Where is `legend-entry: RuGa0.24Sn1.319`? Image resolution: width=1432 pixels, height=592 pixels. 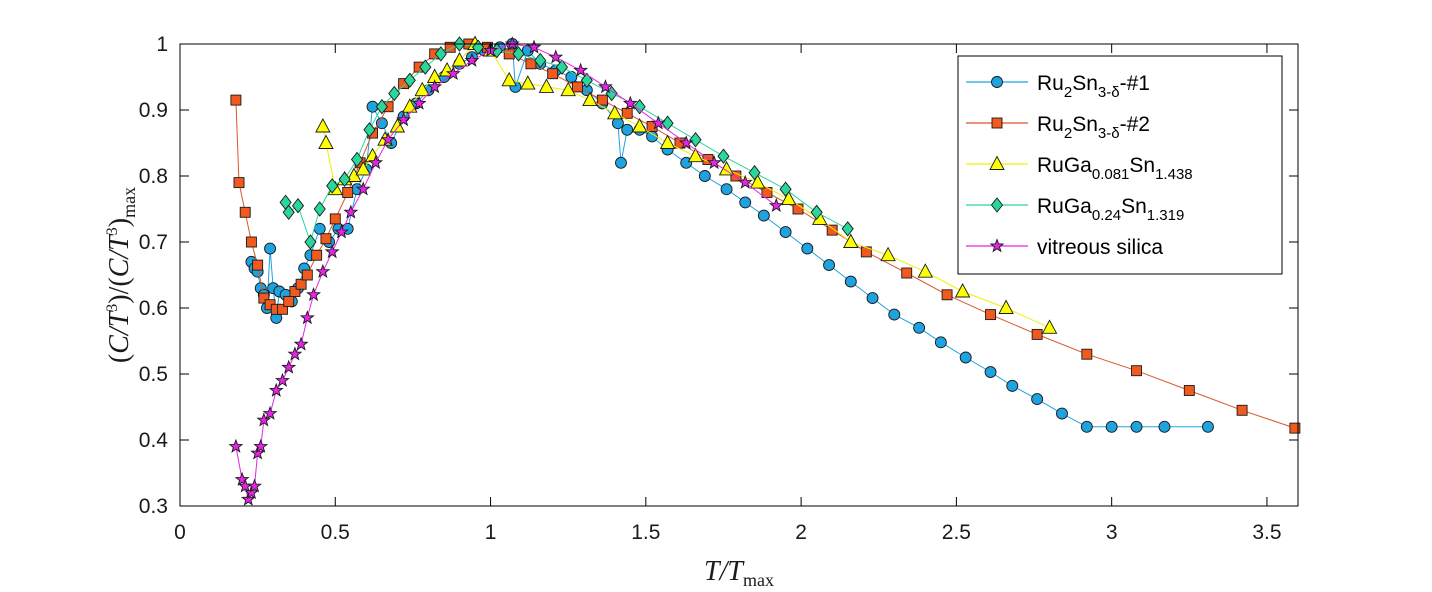 legend-entry: RuGa0.24Sn1.319 is located at coordinates (1075, 209).